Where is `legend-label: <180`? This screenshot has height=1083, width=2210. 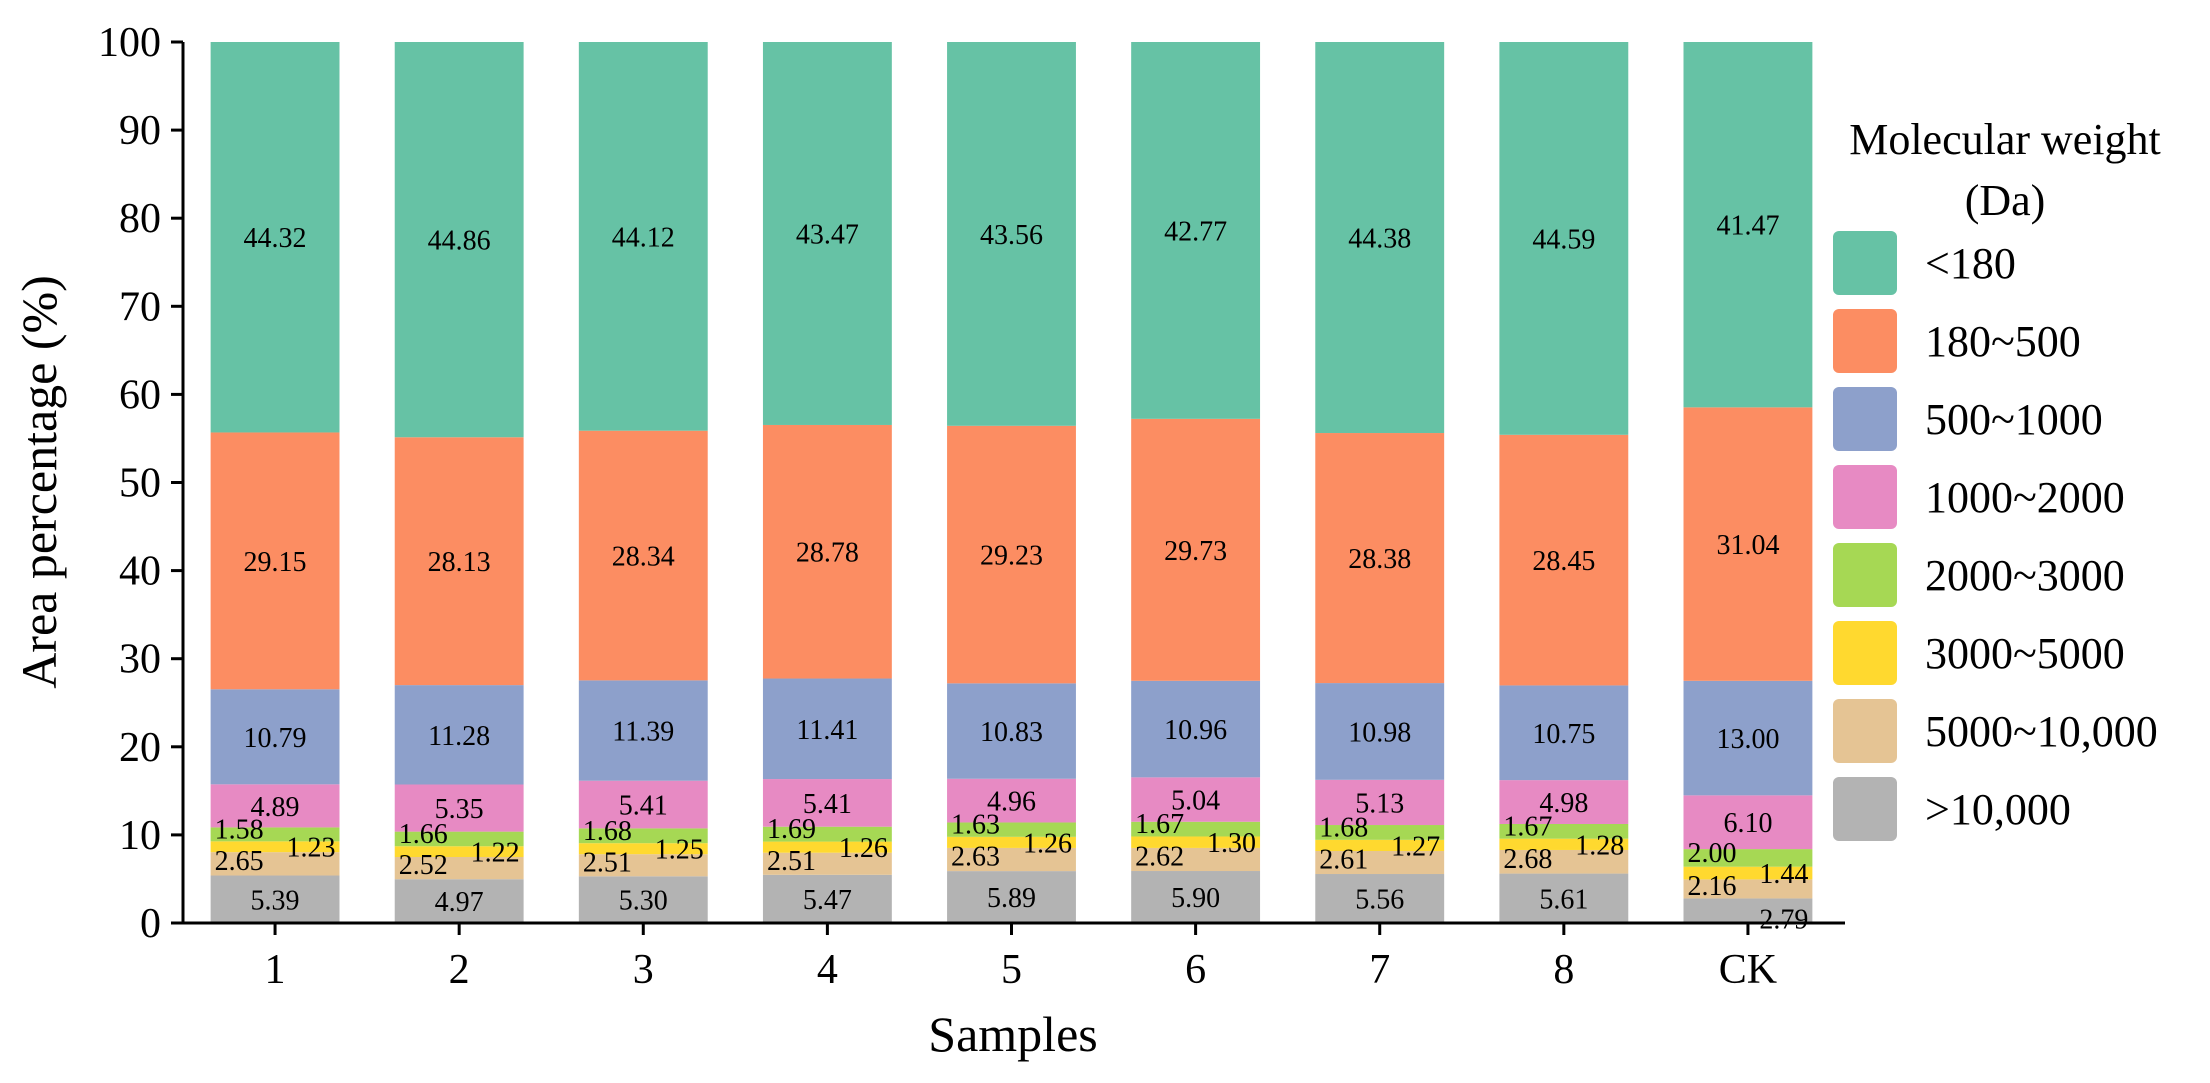 legend-label: <180 is located at coordinates (1970, 263).